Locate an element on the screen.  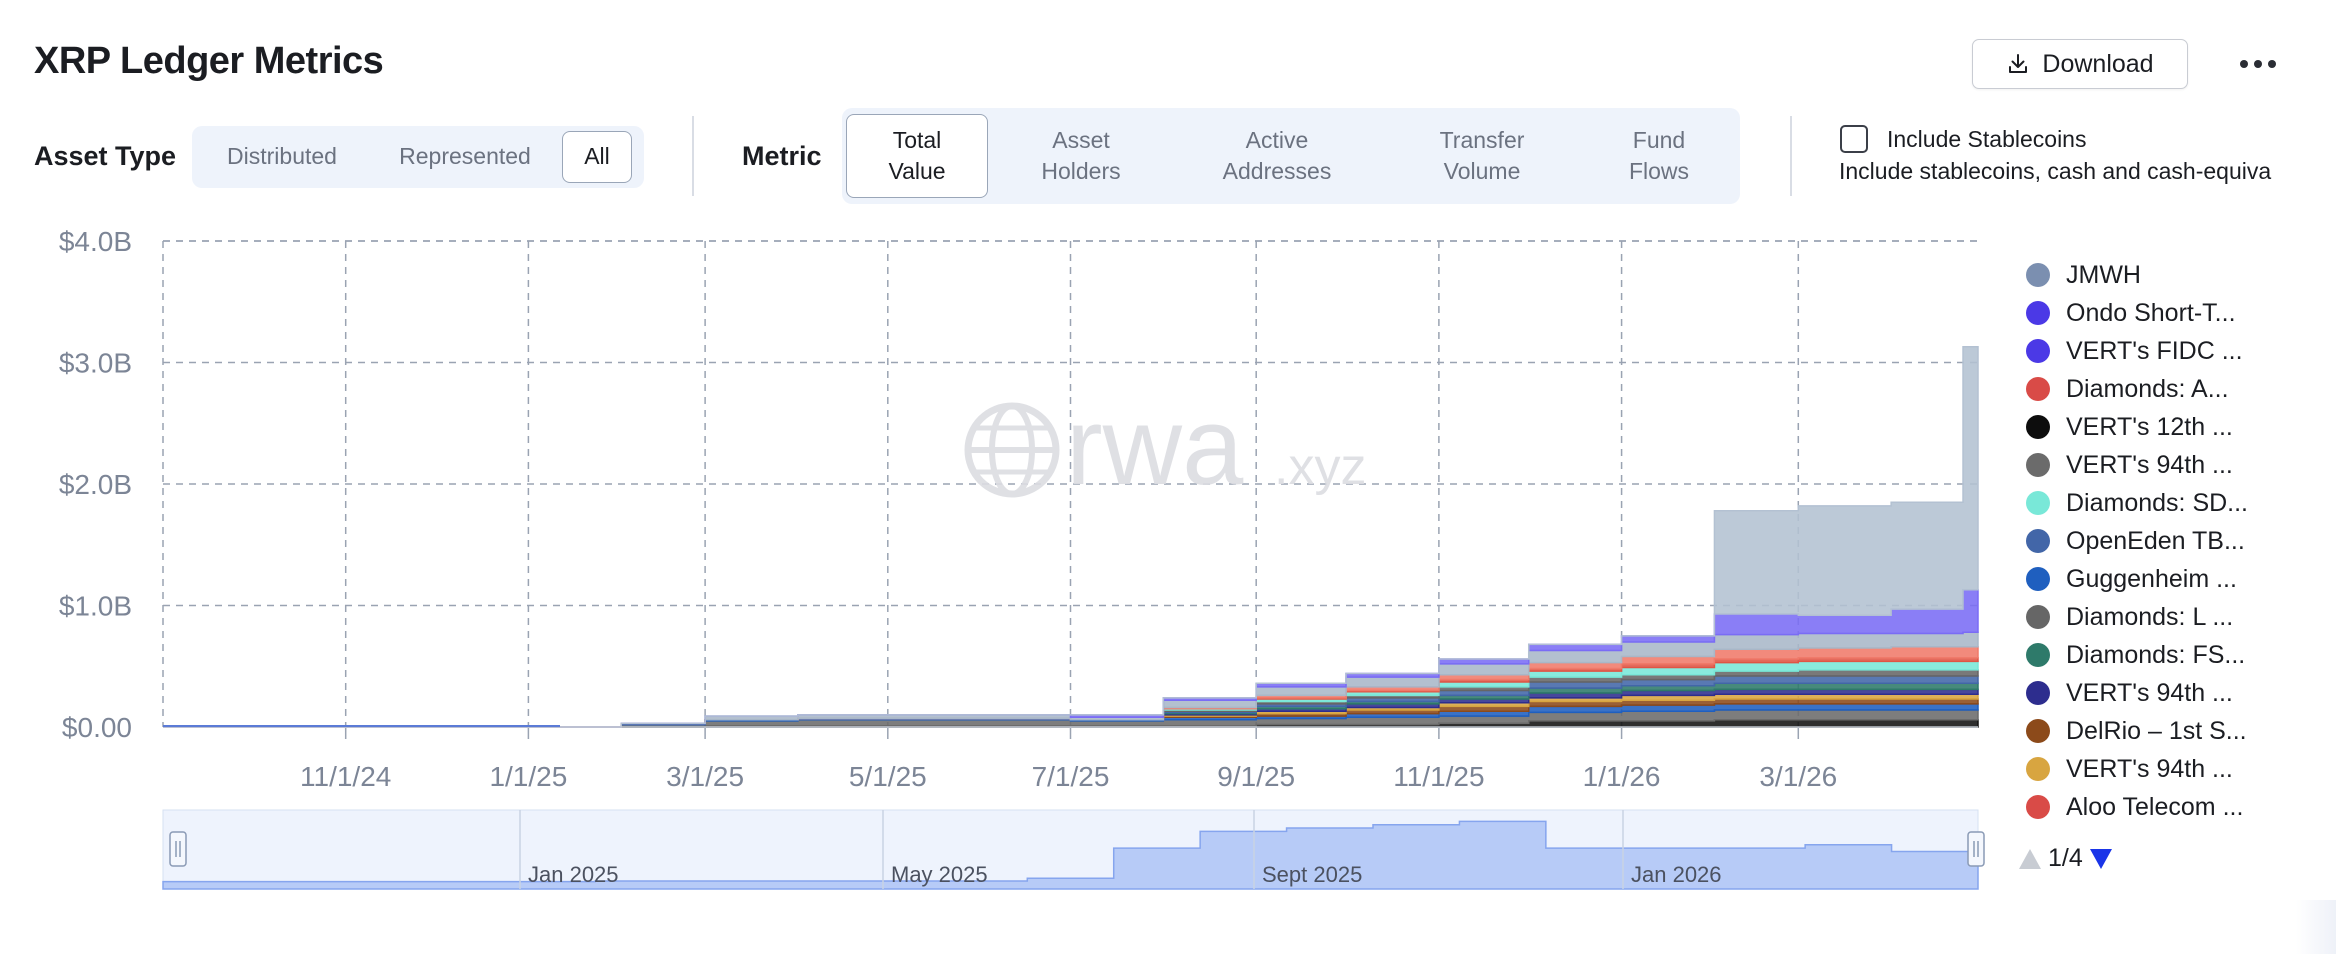
watermark: rwa .xyz is located at coordinates (1165, 446).